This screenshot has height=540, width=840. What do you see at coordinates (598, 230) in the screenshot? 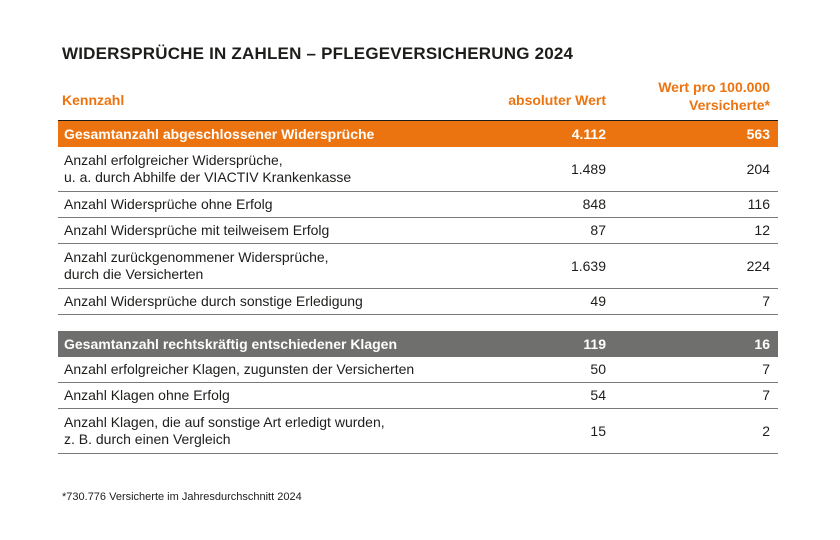
I see `row-absolute: 87` at bounding box center [598, 230].